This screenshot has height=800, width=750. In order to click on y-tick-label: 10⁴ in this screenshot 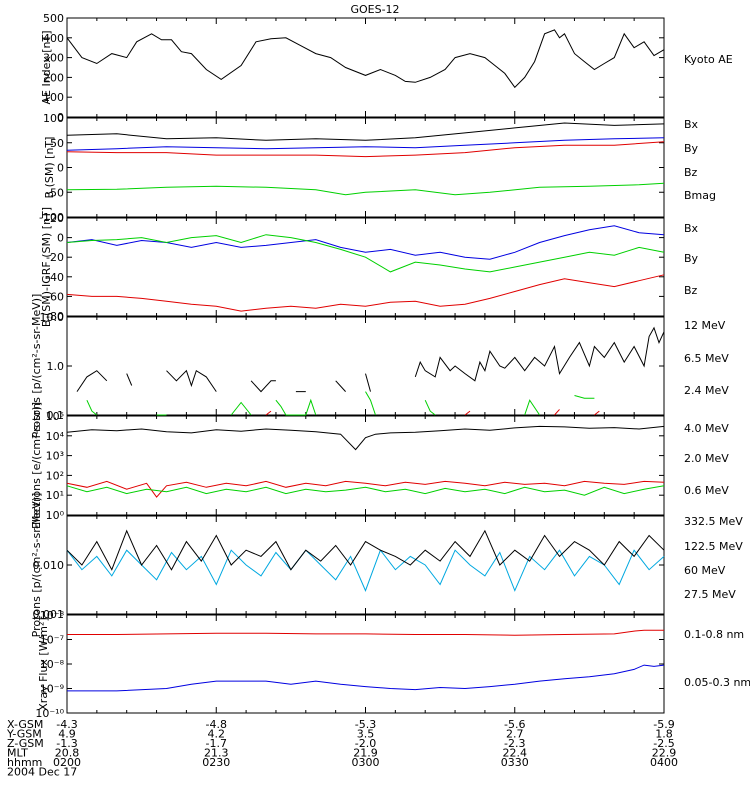, I will do `click(55, 436)`.